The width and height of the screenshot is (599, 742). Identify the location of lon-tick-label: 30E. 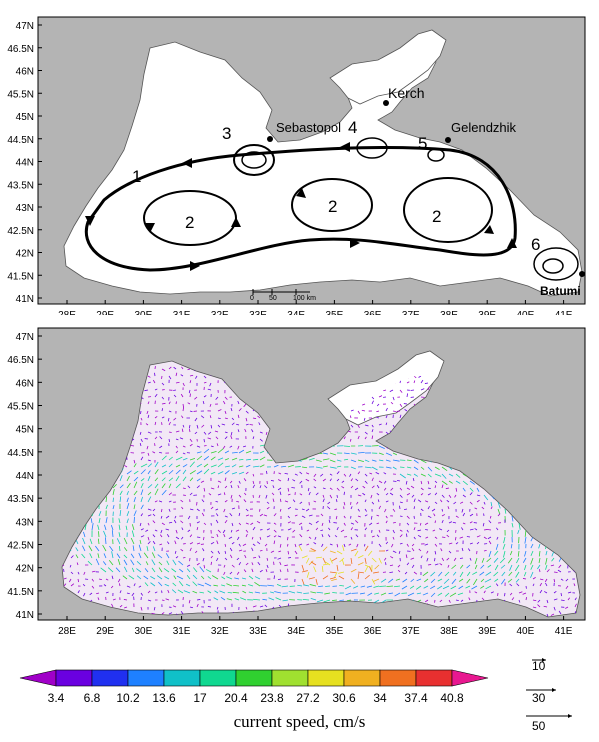
(144, 631).